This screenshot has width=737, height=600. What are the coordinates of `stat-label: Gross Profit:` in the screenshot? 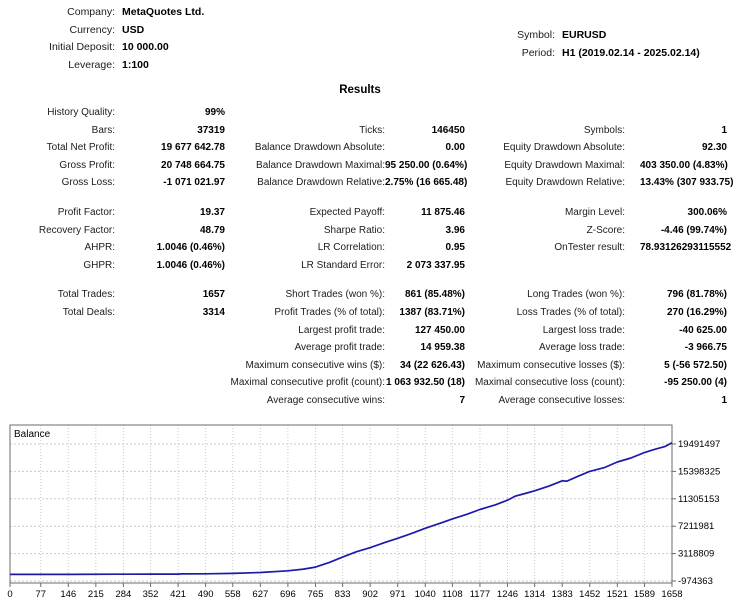 It's located at (87, 165).